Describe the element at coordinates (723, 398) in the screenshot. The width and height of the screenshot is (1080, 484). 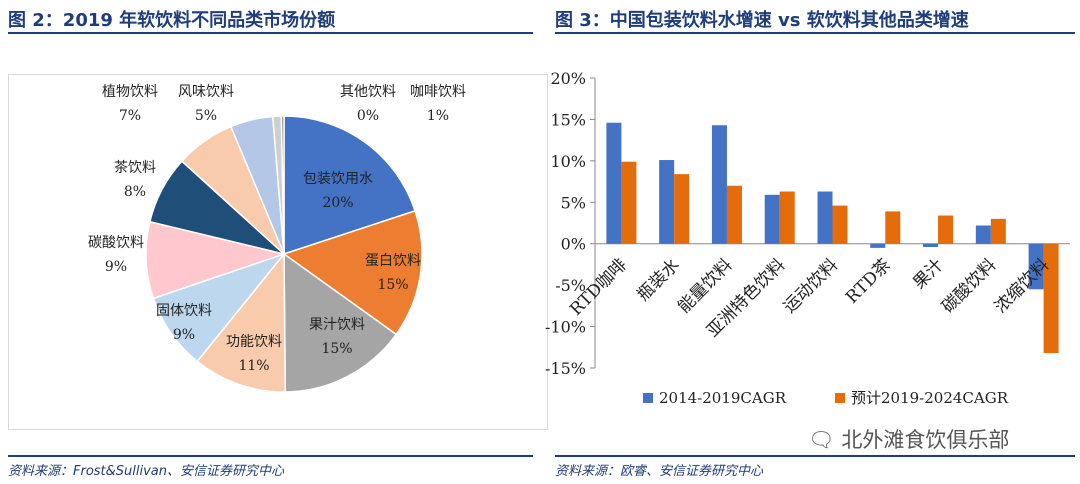
I see `legend-label: 2014-2019CAGR` at that location.